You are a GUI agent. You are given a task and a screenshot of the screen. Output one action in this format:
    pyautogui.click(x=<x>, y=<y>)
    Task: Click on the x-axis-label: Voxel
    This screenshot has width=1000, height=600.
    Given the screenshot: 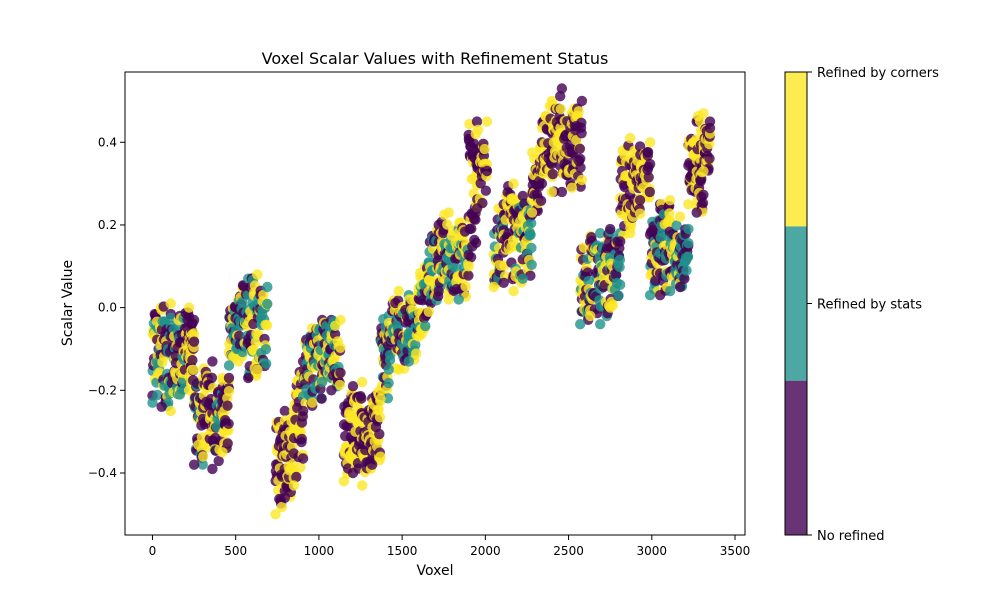 What is the action you would take?
    pyautogui.click(x=435, y=571)
    